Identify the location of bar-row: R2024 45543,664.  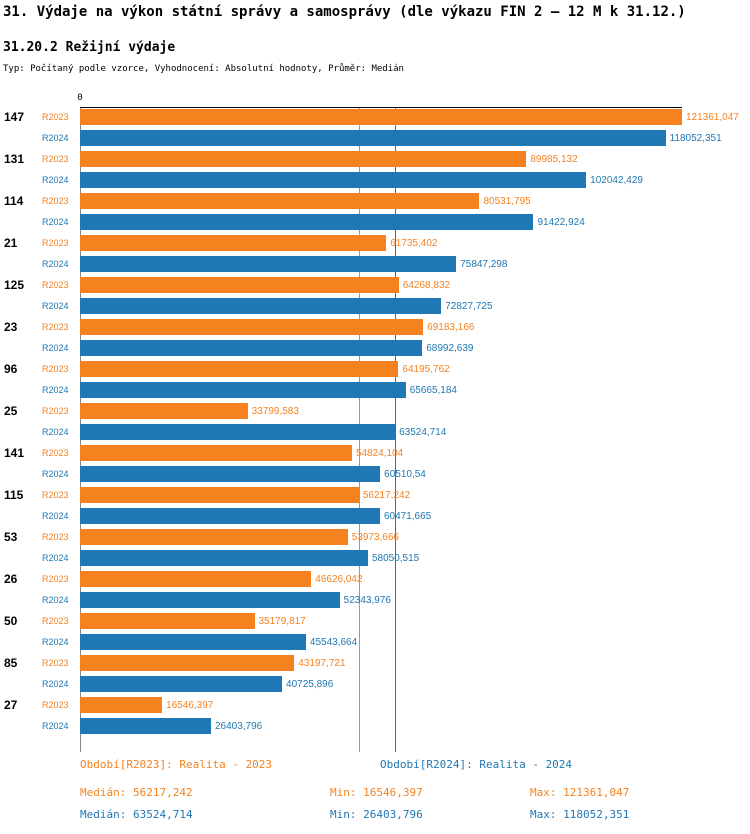
(375, 642).